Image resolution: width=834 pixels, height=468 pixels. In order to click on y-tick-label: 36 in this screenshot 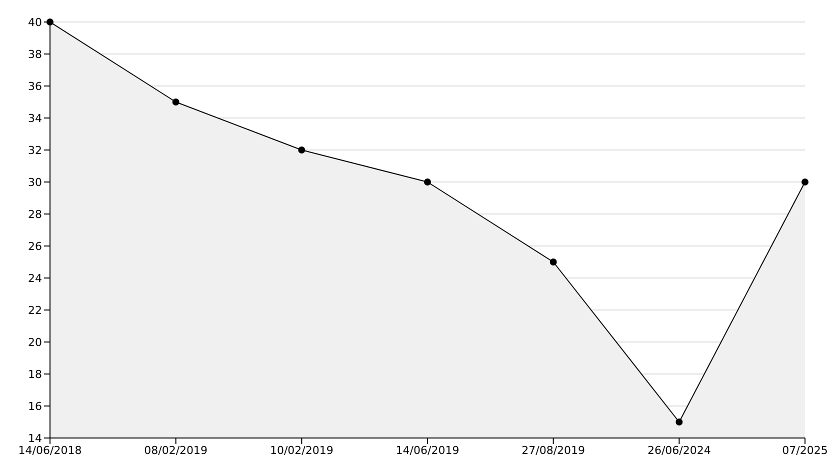, I will do `click(35, 86)`.